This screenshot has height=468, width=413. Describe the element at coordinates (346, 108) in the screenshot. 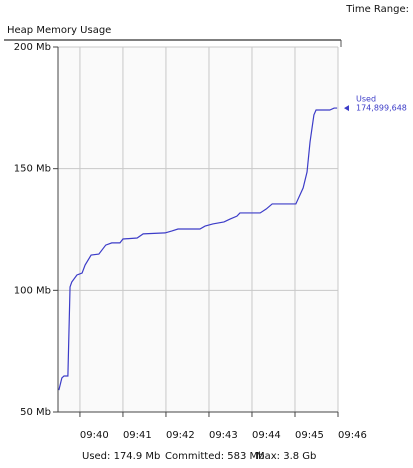

I see `annotation-marker` at that location.